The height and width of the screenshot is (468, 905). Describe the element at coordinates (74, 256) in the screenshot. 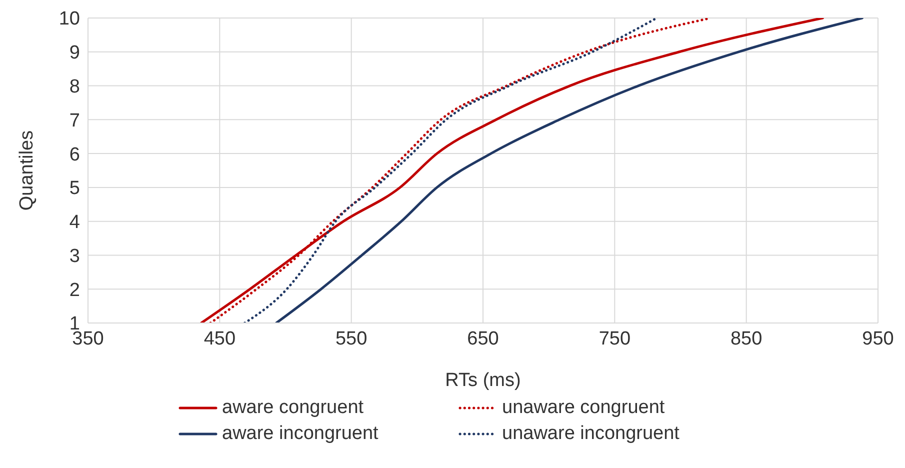

I see `y-tick-label: 3` at that location.